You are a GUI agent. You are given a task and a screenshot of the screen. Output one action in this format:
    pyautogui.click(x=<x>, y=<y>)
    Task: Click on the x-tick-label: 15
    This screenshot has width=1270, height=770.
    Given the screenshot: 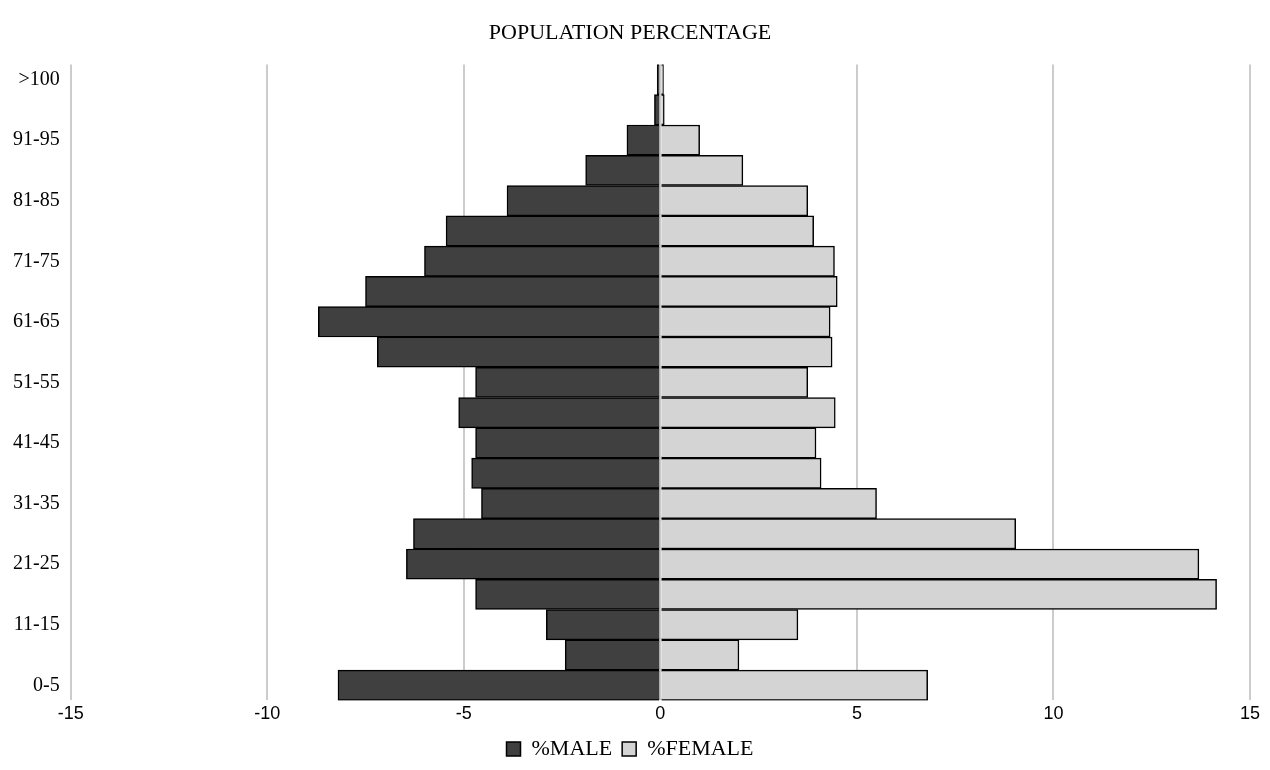 What is the action you would take?
    pyautogui.click(x=1250, y=713)
    